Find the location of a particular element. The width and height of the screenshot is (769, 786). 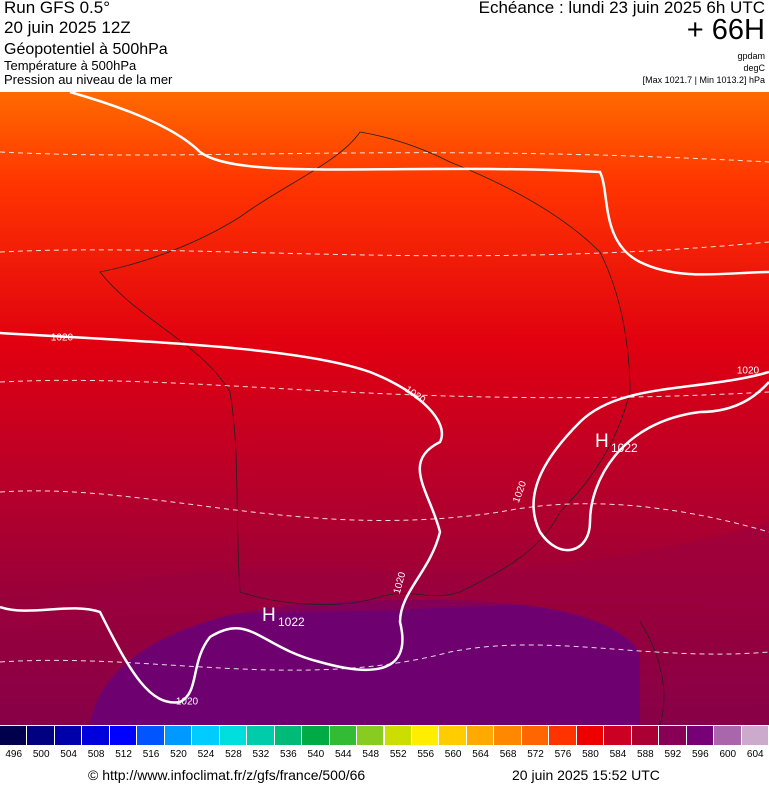

colorbar-label: 520 is located at coordinates (178, 754).